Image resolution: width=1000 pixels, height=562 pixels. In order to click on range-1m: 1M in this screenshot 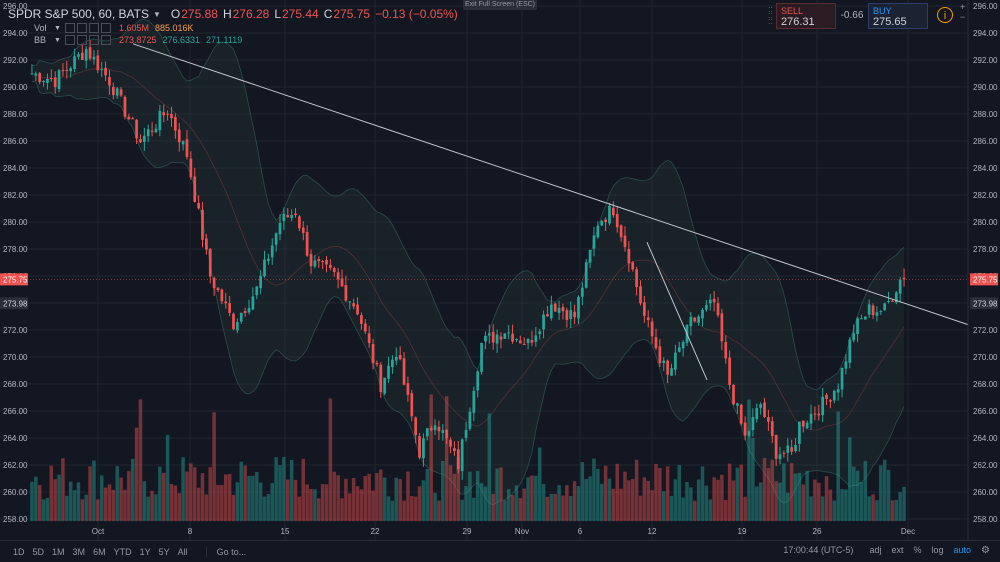, I will do `click(58, 551)`.